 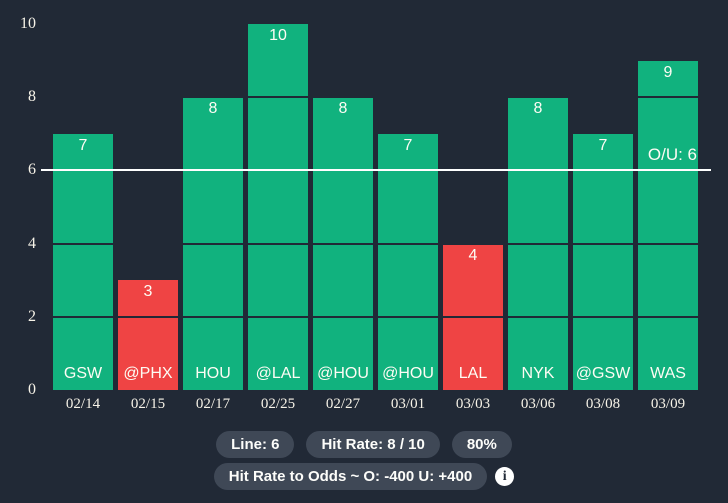 I want to click on stats-pill-row: Line: 6 Hit Rate: 8 / 10 80%, so click(x=364, y=444).